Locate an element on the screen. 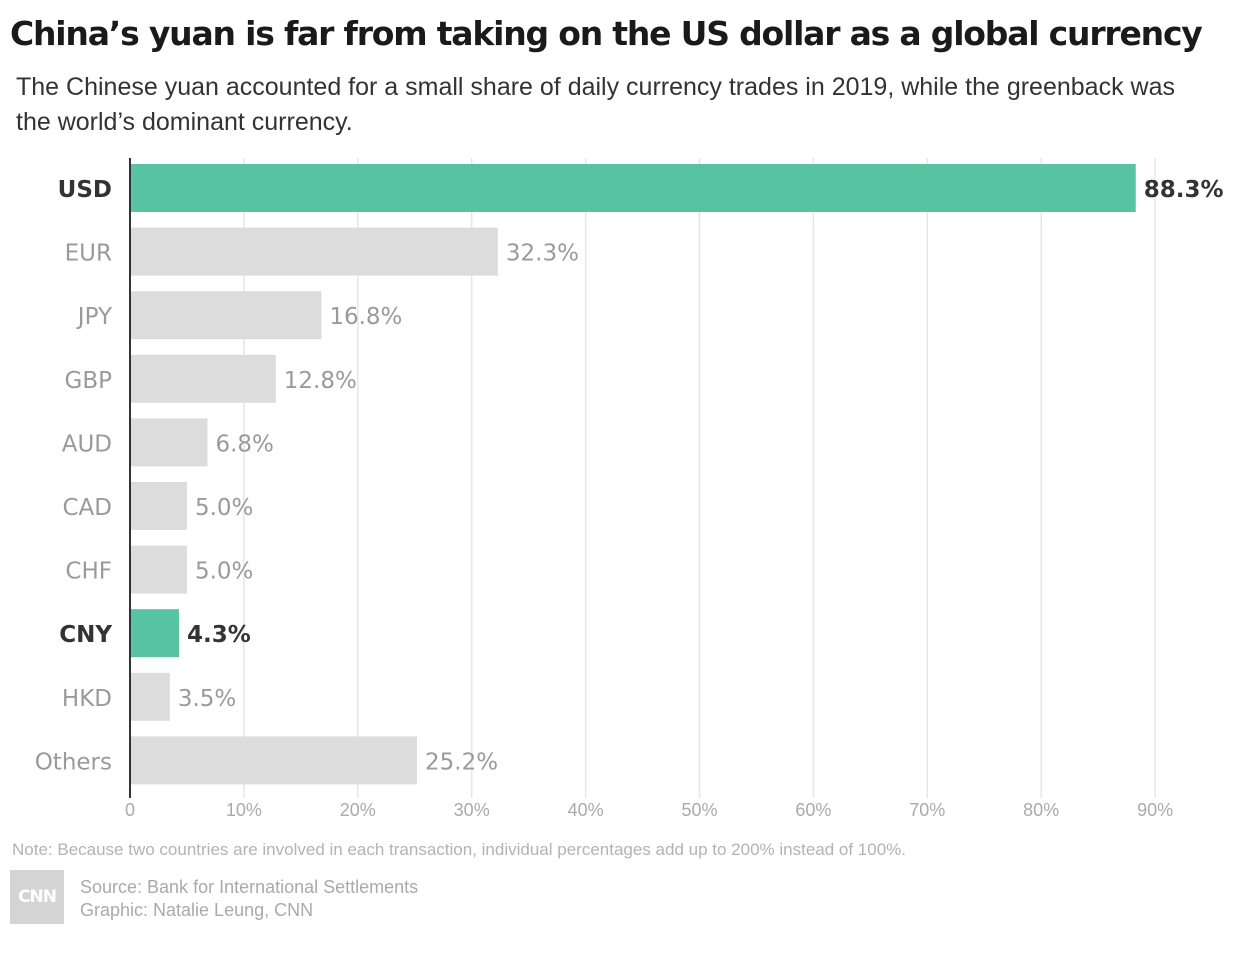 The height and width of the screenshot is (956, 1240). value-label-others: 25.2% is located at coordinates (461, 762).